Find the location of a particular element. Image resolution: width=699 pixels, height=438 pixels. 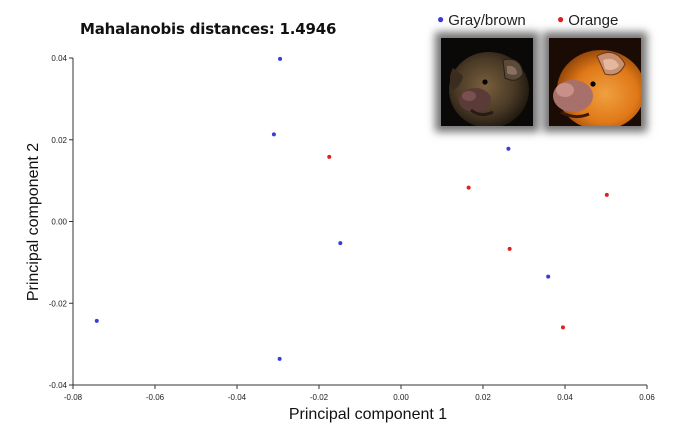

y-tick-label: -0.02 is located at coordinates (58, 303).